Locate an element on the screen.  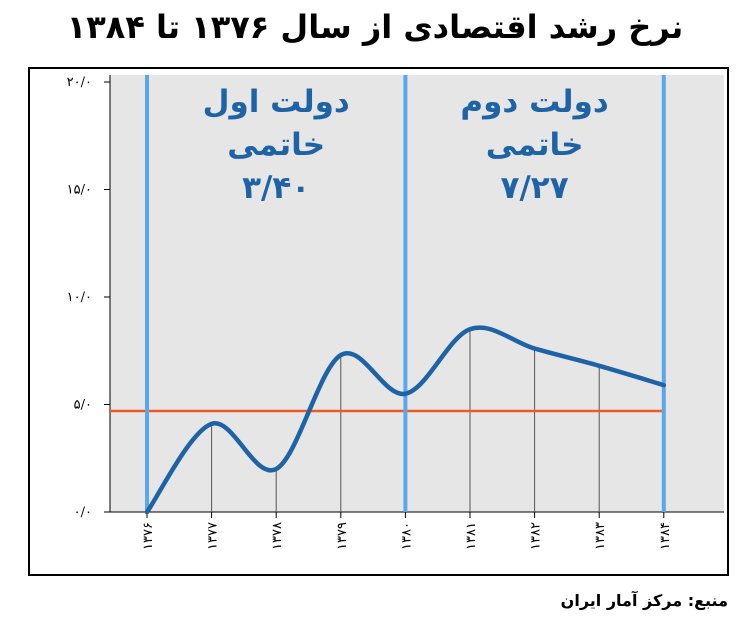
x-tick-label: ۱۳۸۴ is located at coordinates (665, 536).